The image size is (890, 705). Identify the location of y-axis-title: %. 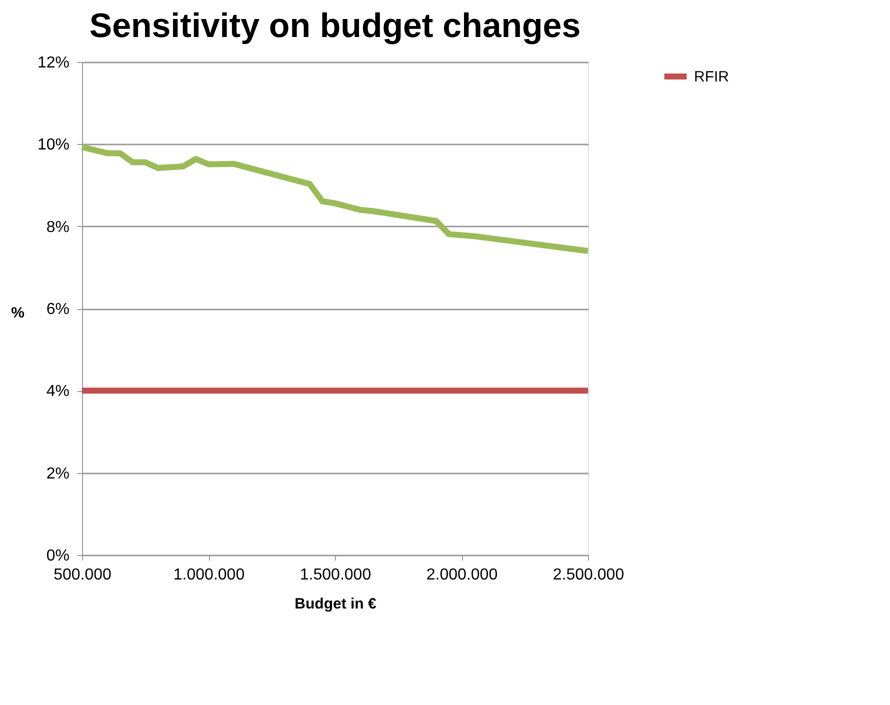
(17, 313).